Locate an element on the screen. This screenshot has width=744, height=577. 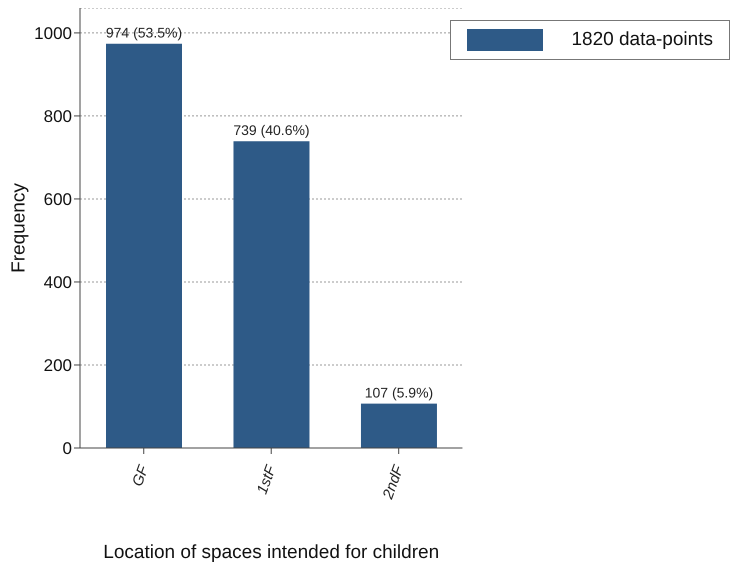
x-axis-title: Location of spaces intended for children is located at coordinates (271, 552).